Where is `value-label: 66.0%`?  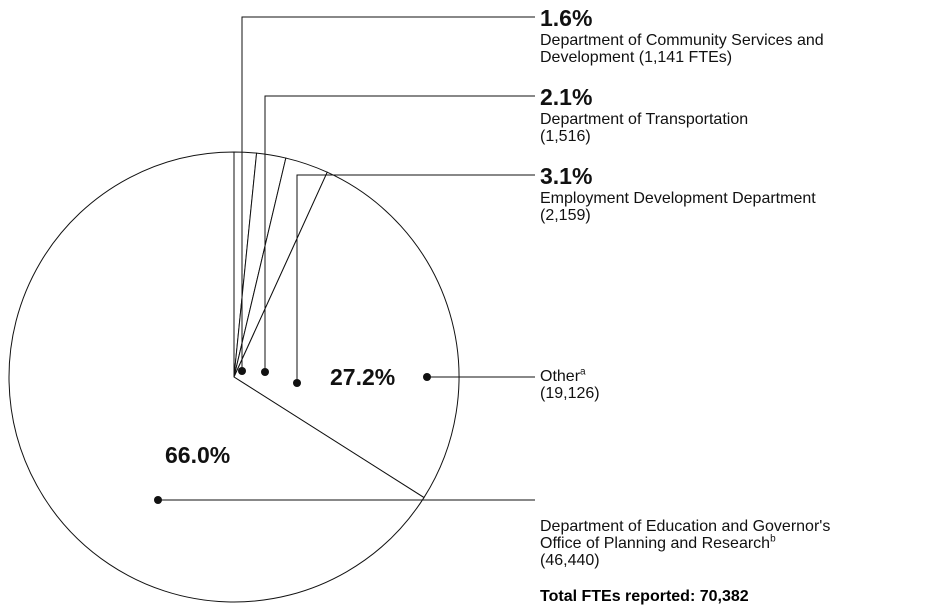 value-label: 66.0% is located at coordinates (198, 455).